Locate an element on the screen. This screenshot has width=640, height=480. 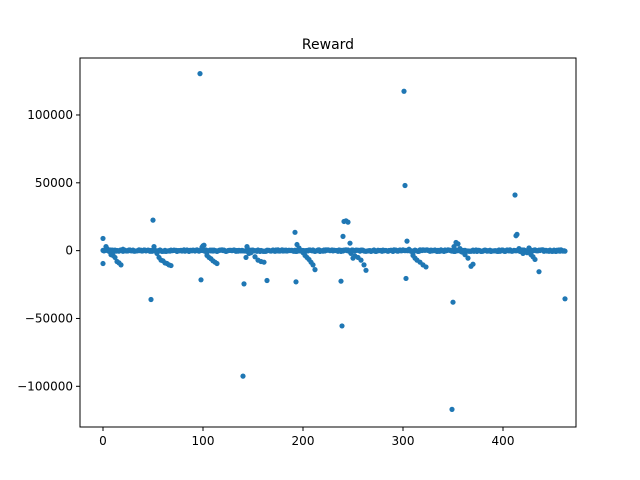
x-tick-label: 100 is located at coordinates (203, 441).